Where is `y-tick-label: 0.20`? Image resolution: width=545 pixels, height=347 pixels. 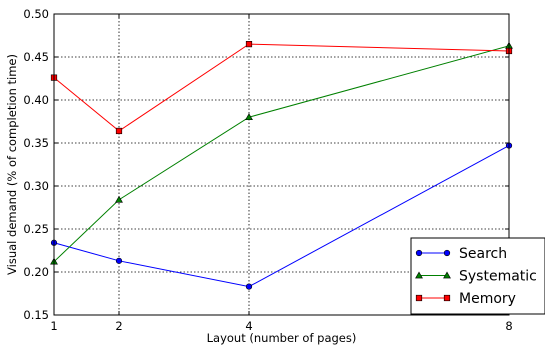 y-tick-label: 0.20 is located at coordinates (36, 272).